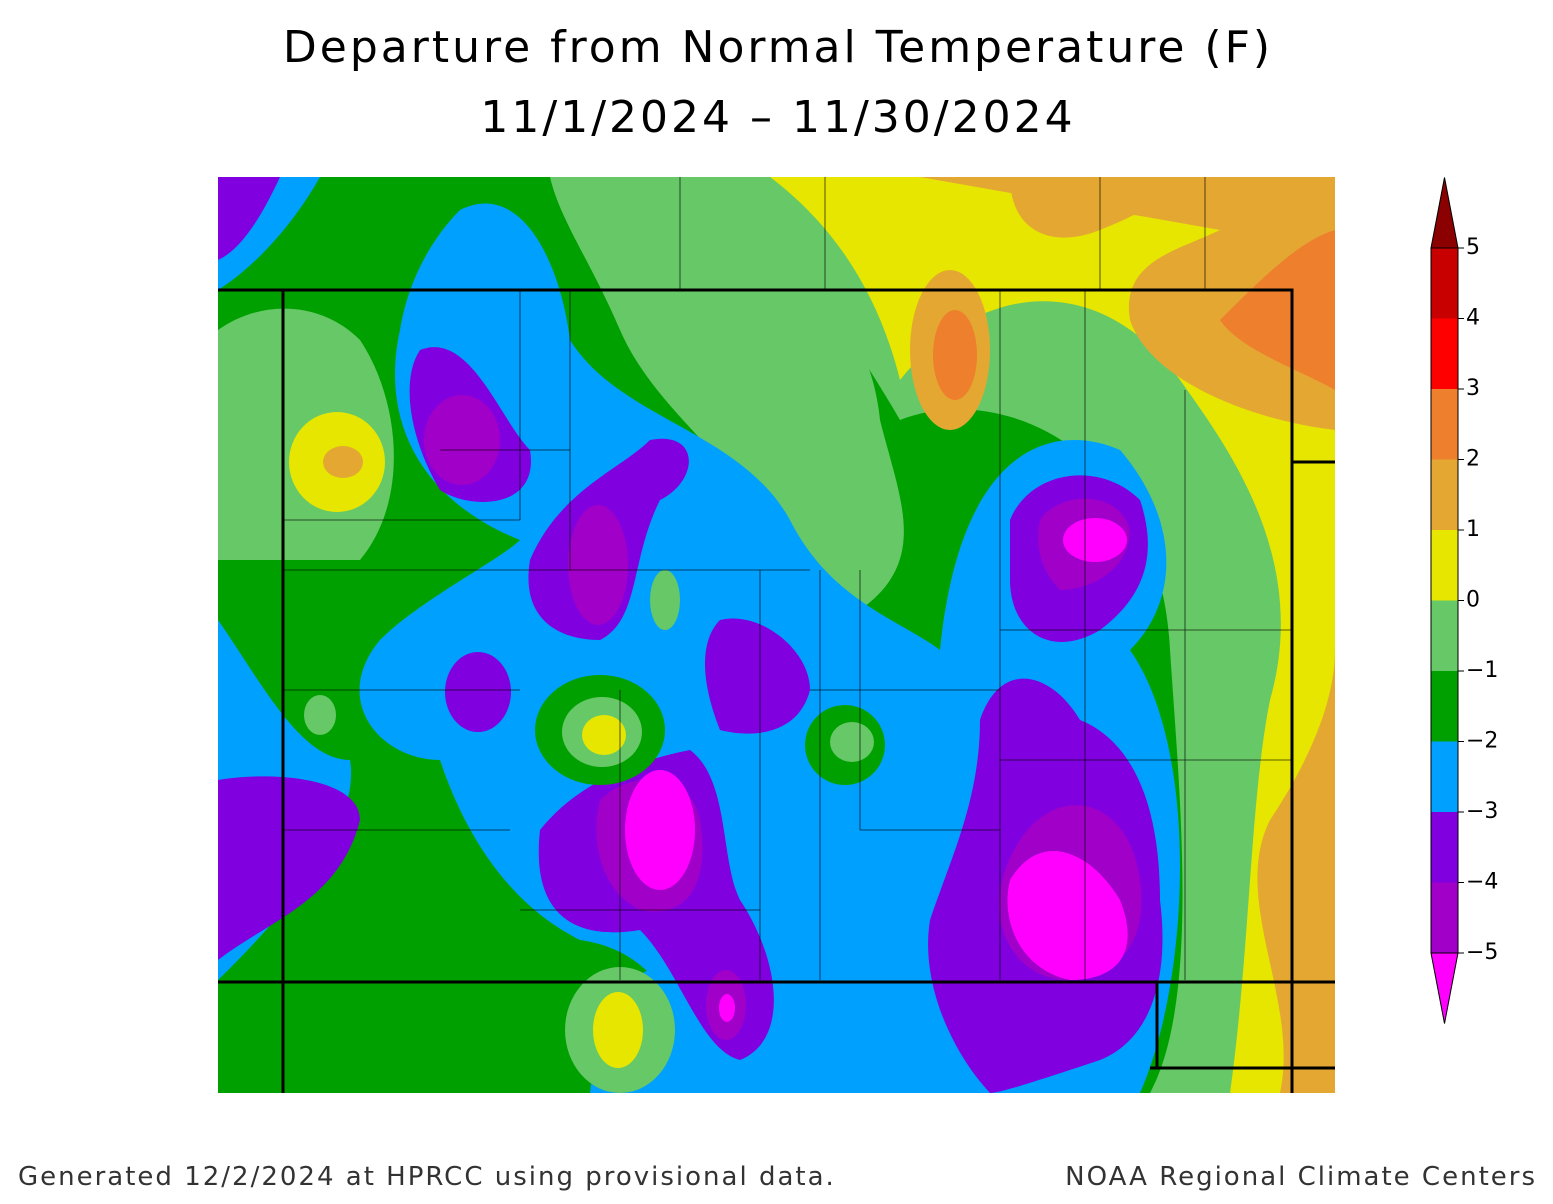 The width and height of the screenshot is (1553, 1204). I want to click on subtitle: 11/1/2024 – 11/30/2024, so click(777, 117).